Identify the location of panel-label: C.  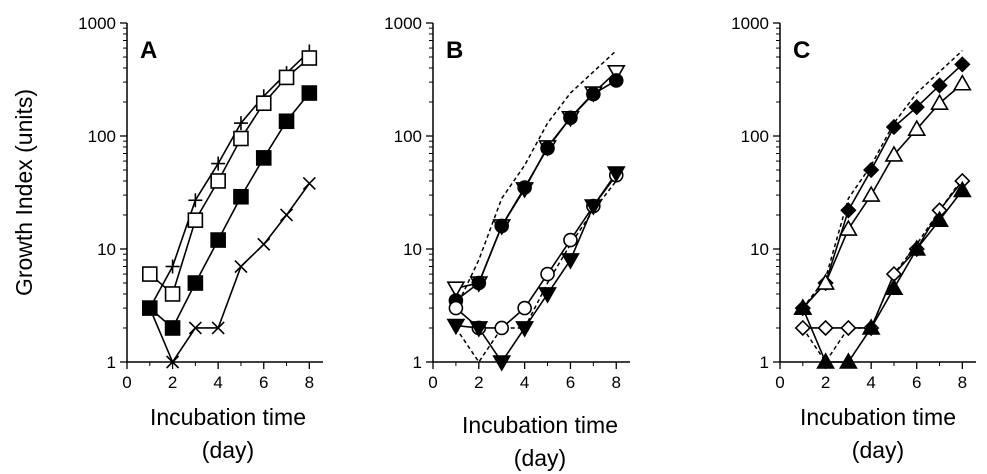
(801, 50).